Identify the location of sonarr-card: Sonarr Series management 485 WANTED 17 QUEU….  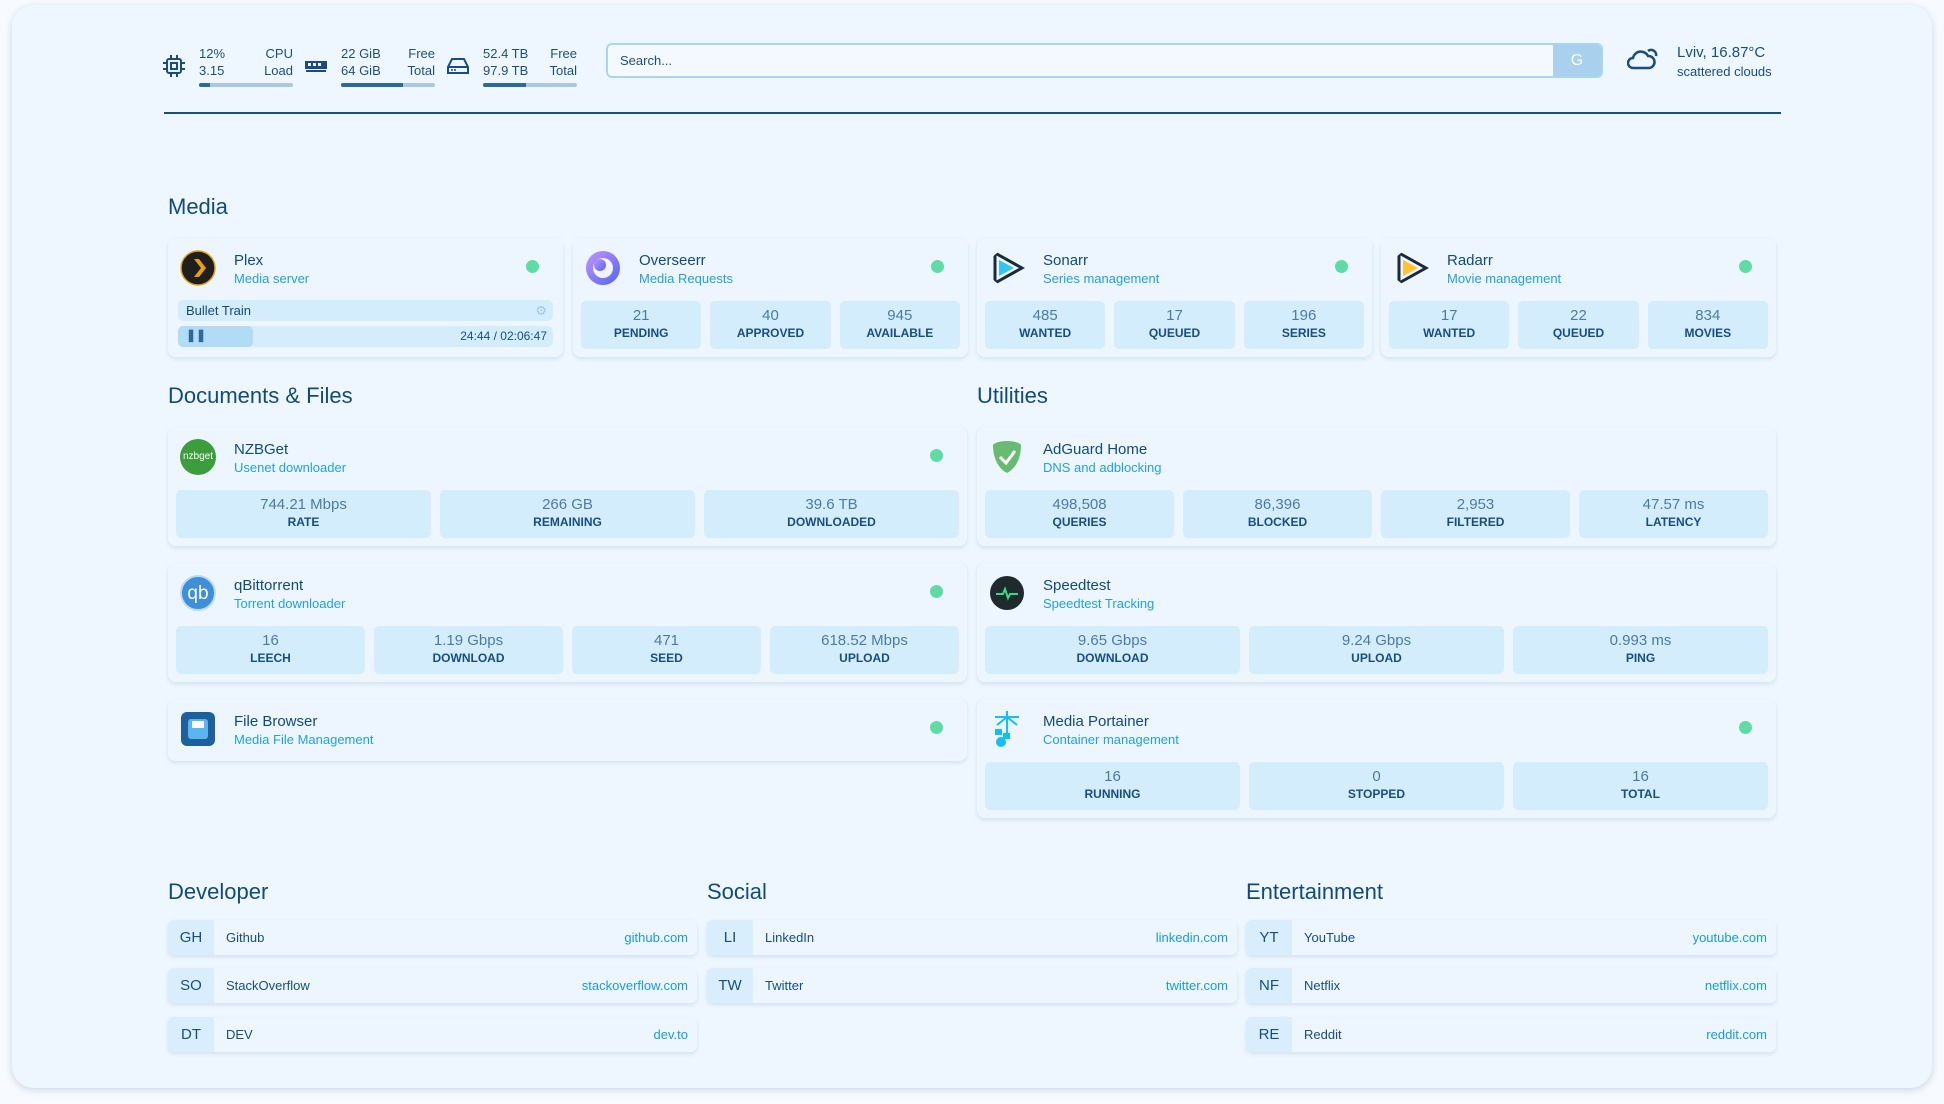
(1174, 297).